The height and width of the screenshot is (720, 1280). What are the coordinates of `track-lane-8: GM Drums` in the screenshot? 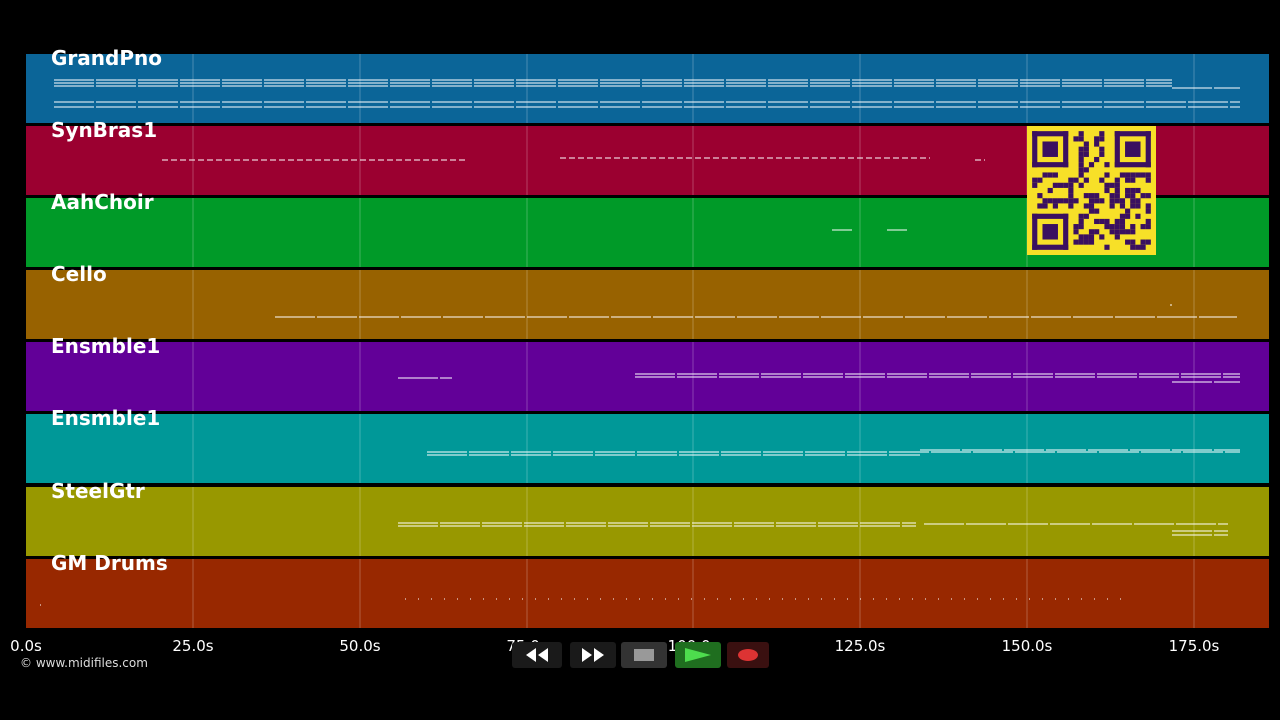 It's located at (647, 589).